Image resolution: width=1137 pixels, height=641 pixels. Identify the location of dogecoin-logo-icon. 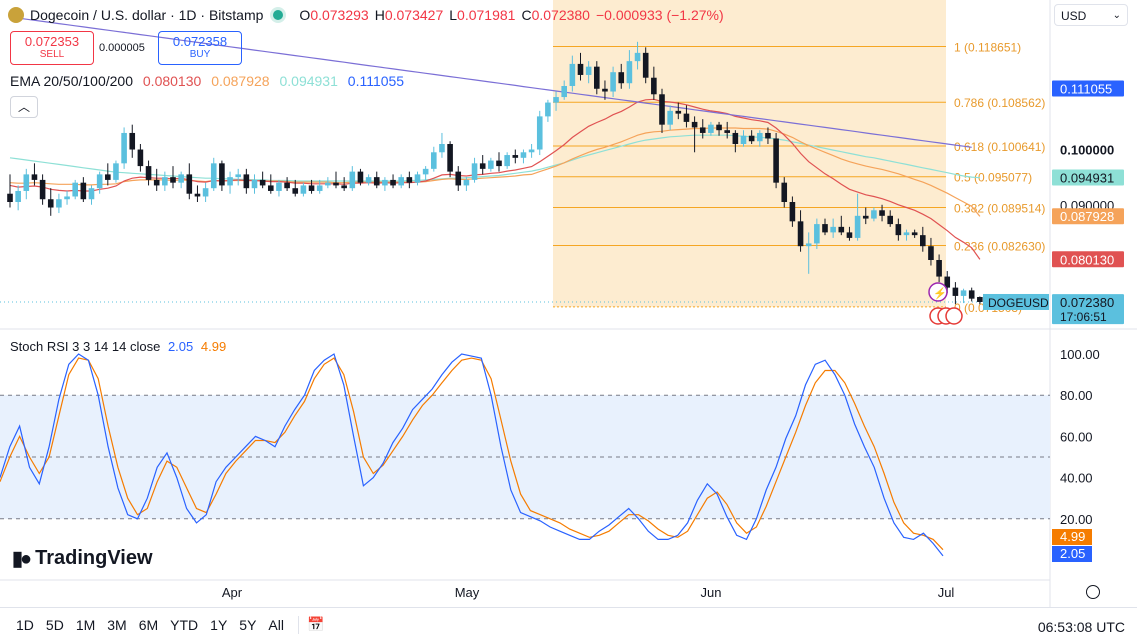
(16, 15).